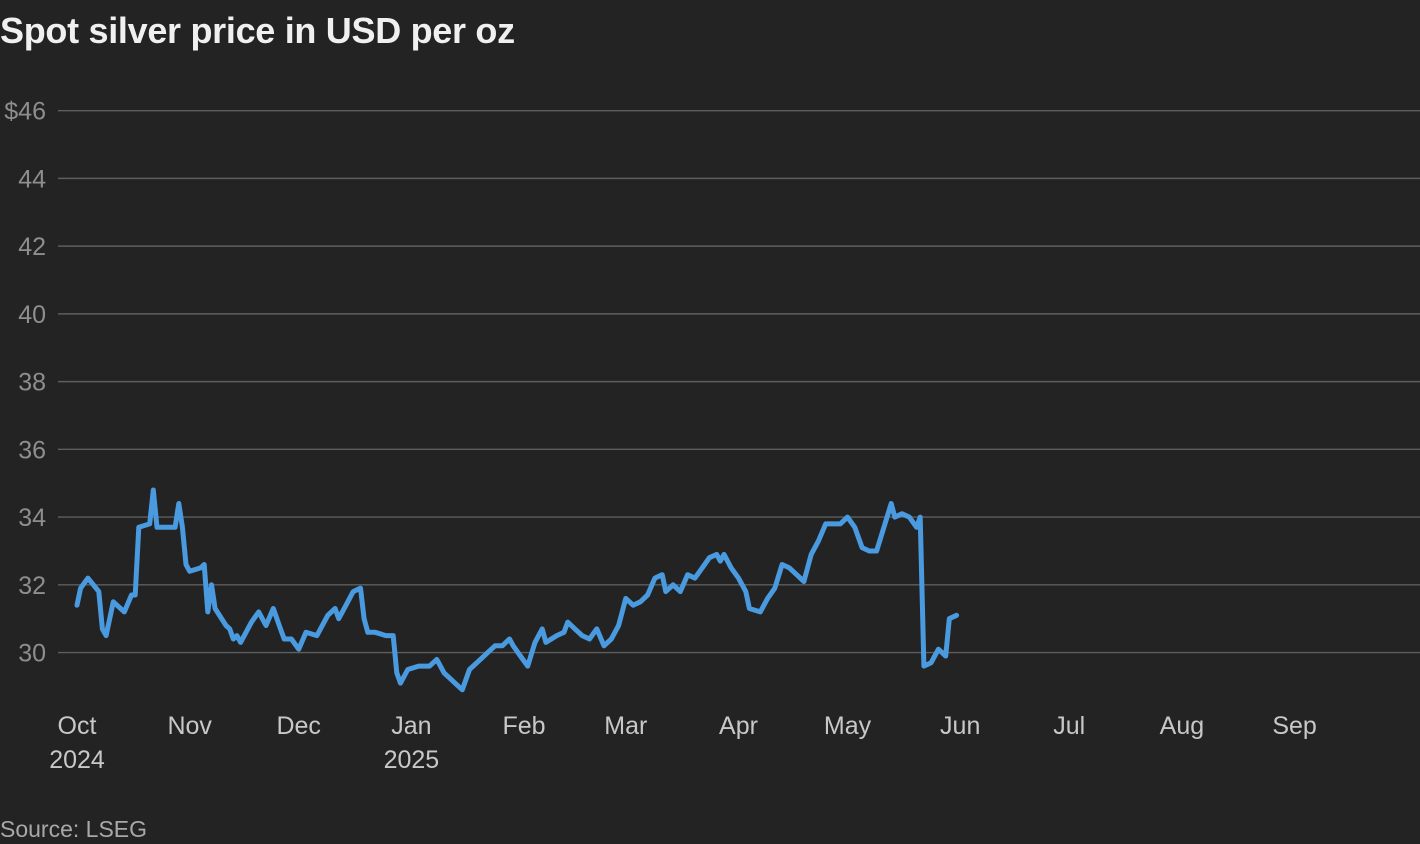 This screenshot has height=844, width=1420. I want to click on x-tick-label: Apr, so click(738, 726).